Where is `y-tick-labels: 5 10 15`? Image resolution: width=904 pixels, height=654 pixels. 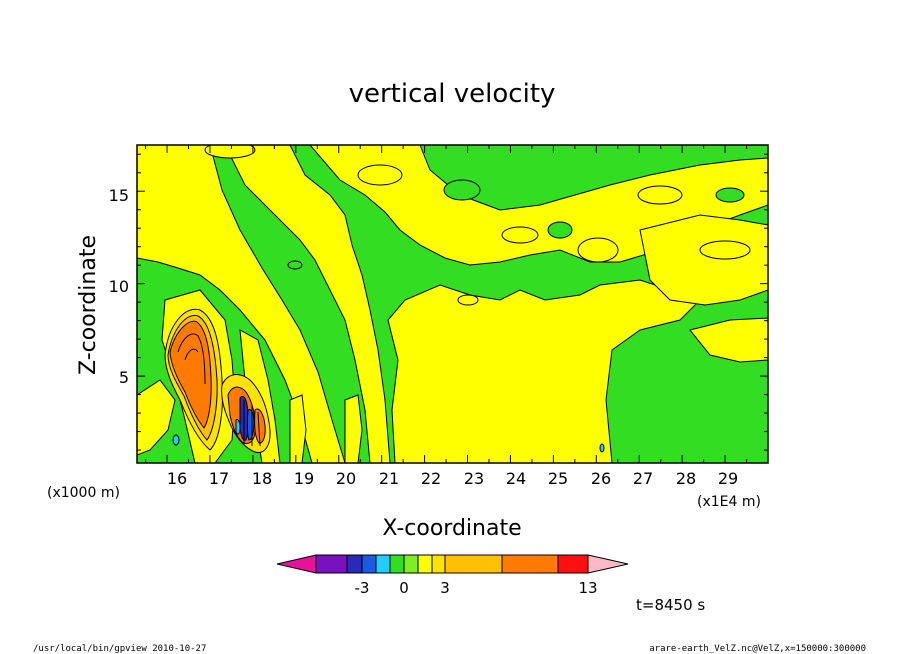 y-tick-labels: 5 10 15 is located at coordinates (119, 286).